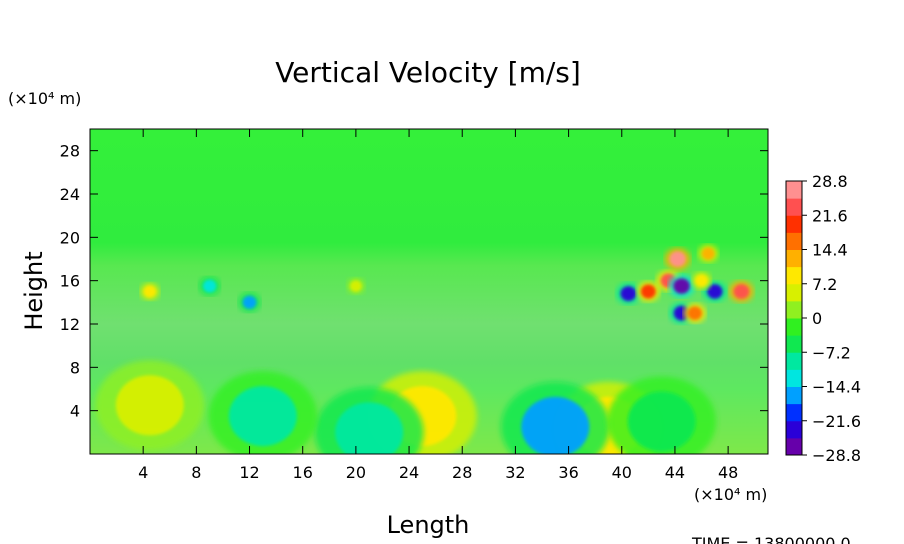  What do you see at coordinates (75, 411) in the screenshot?
I see `y-tick-label: 4` at bounding box center [75, 411].